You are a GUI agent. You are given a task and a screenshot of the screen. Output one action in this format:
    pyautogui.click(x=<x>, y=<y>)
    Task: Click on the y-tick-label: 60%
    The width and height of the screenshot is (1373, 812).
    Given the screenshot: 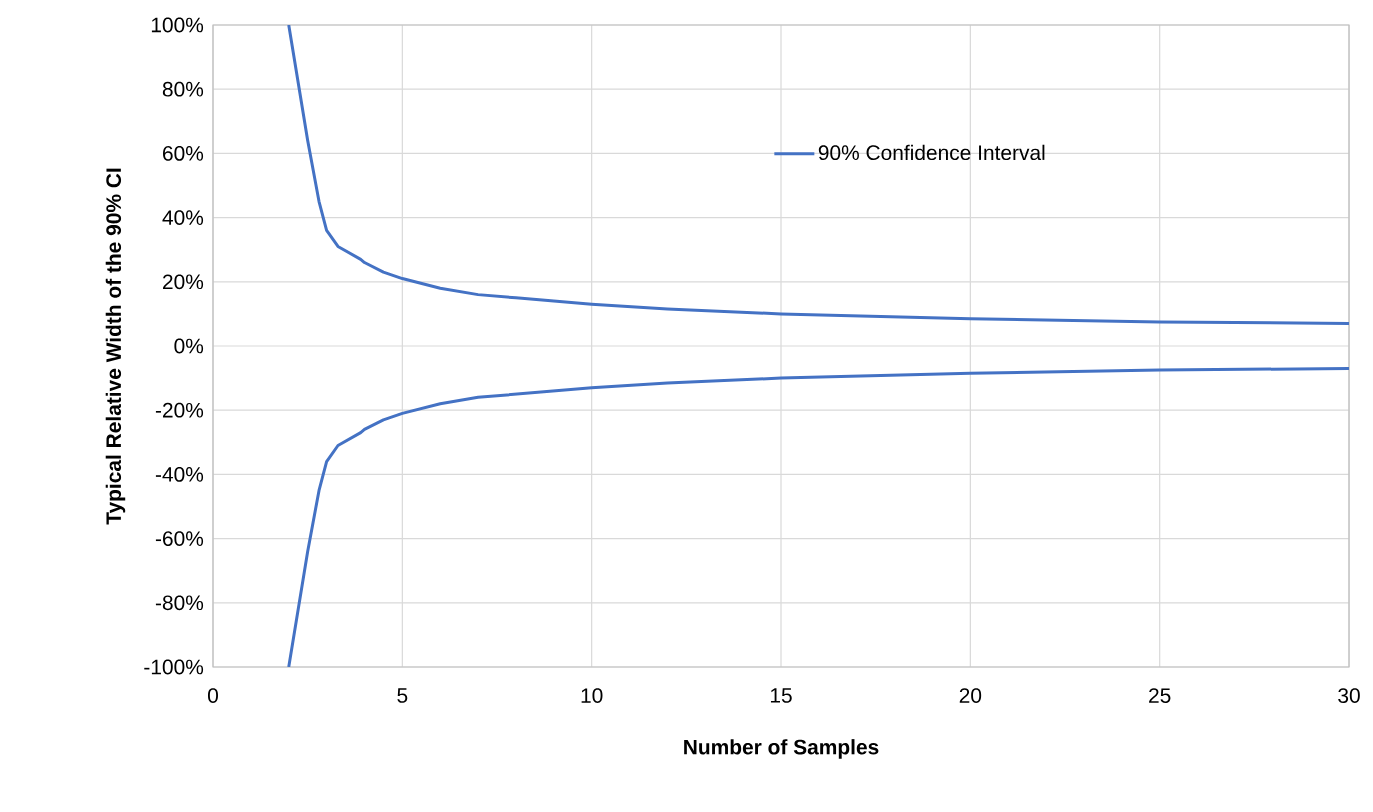 What is the action you would take?
    pyautogui.click(x=183, y=153)
    